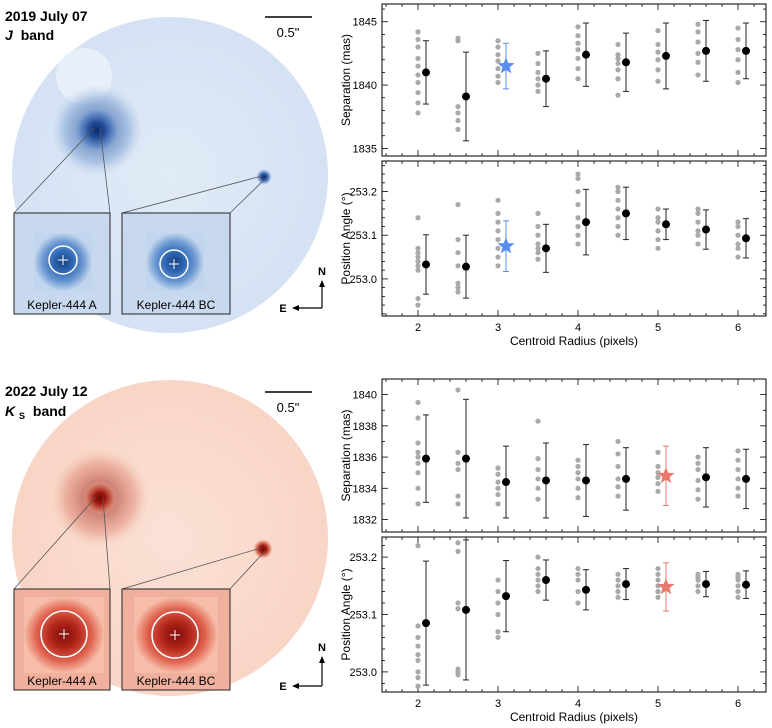 Image resolution: width=772 pixels, height=728 pixels. I want to click on j-inset-a: Kepler-444 A, so click(62, 263).